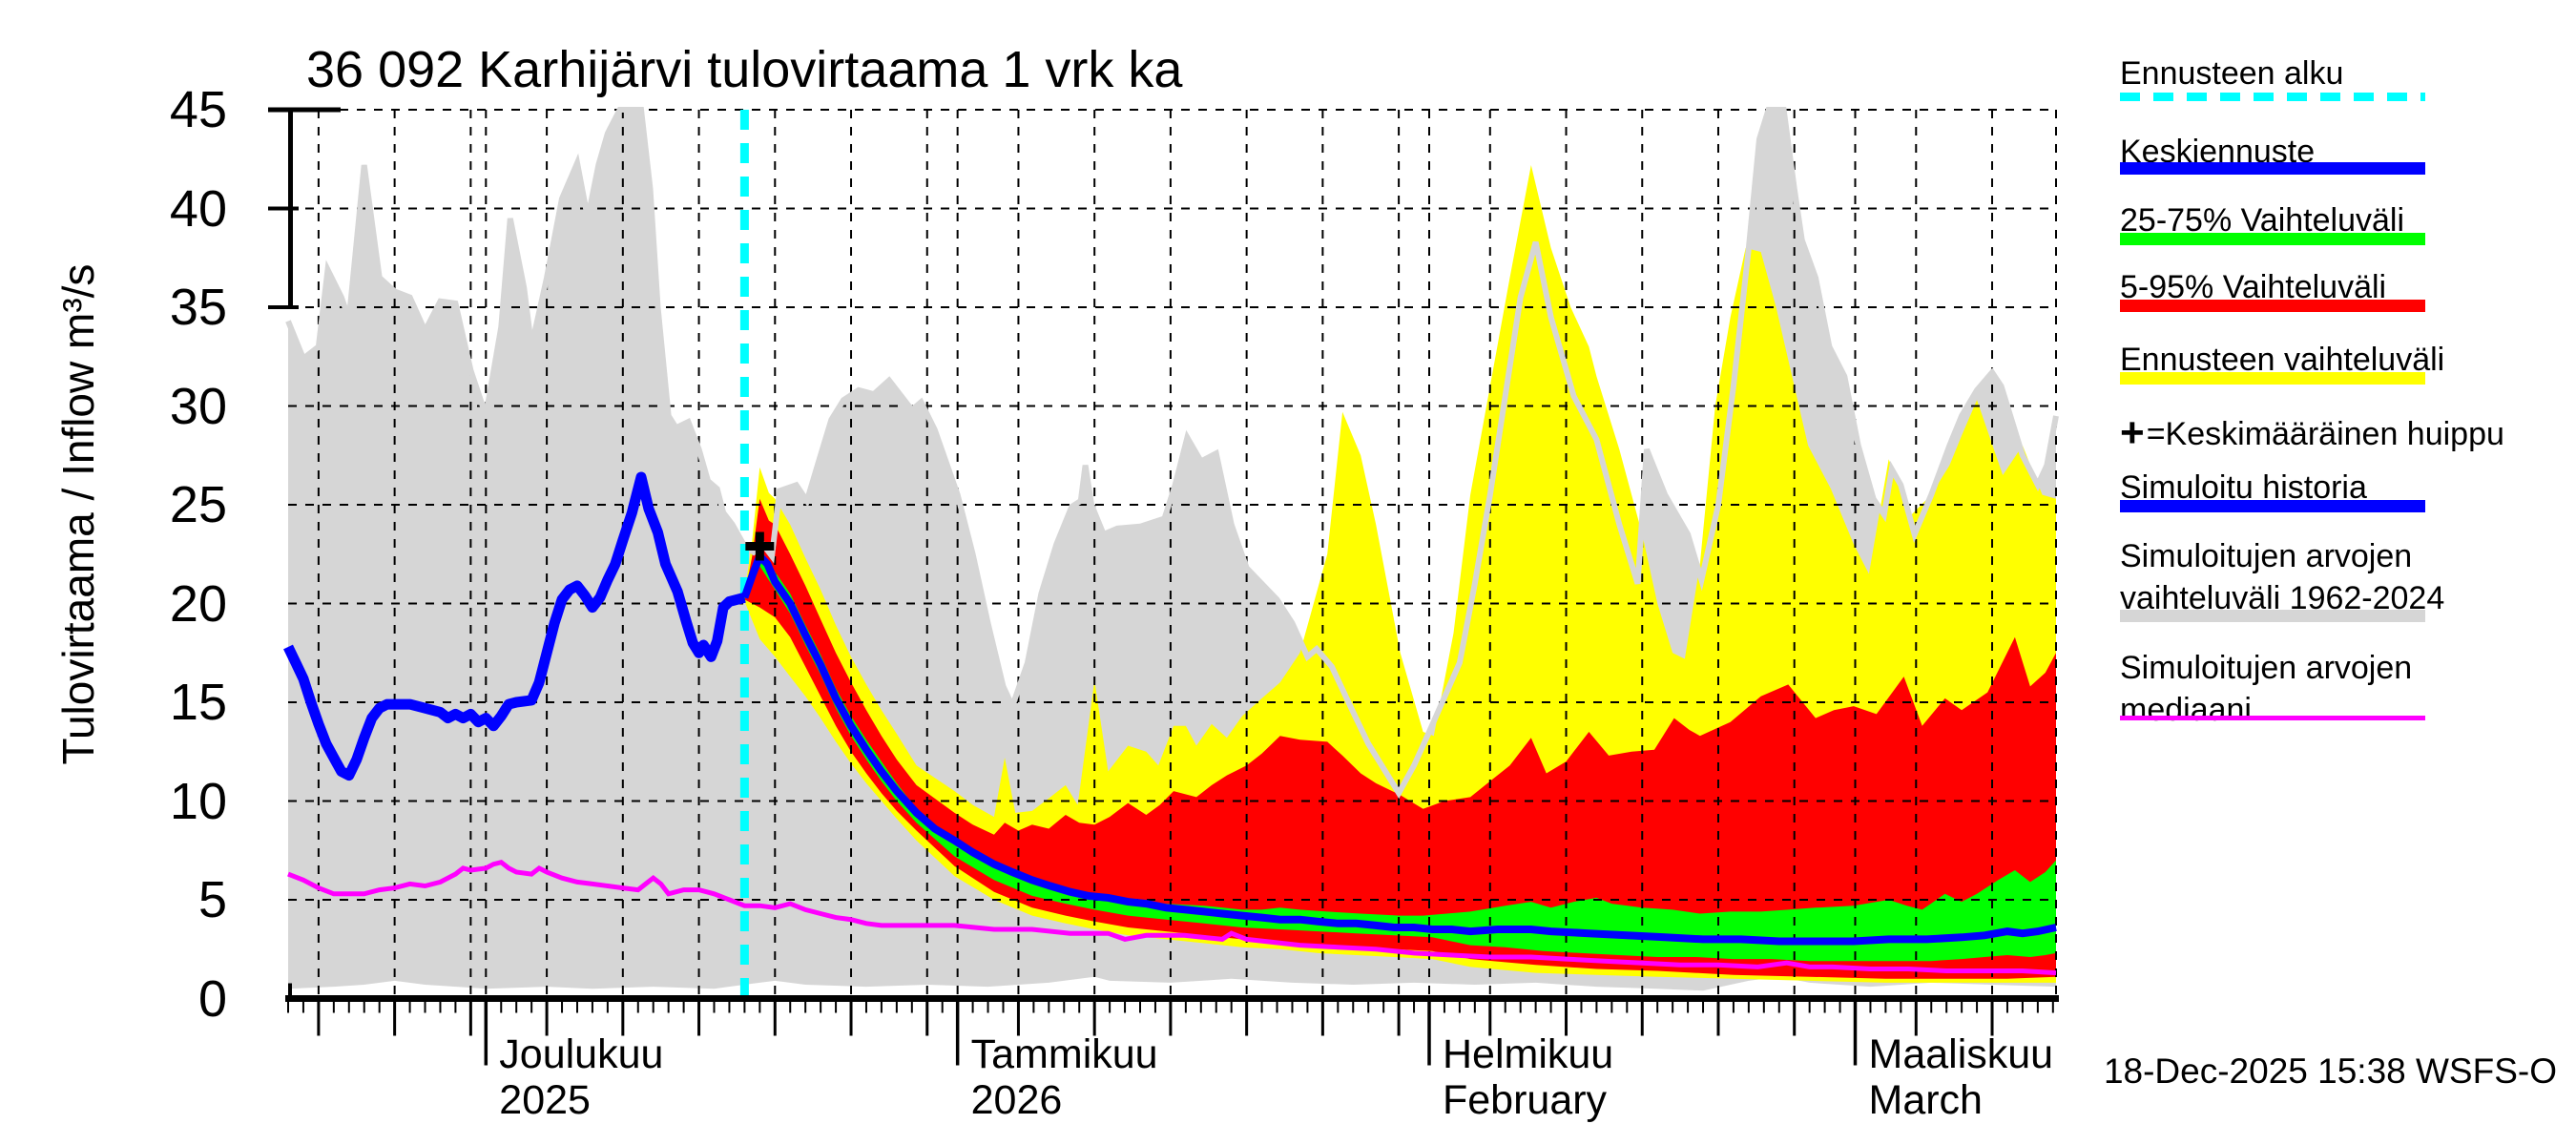 Image resolution: width=2576 pixels, height=1145 pixels. Describe the element at coordinates (1172, 918) in the screenshot. I see `simulated-median-line` at that location.